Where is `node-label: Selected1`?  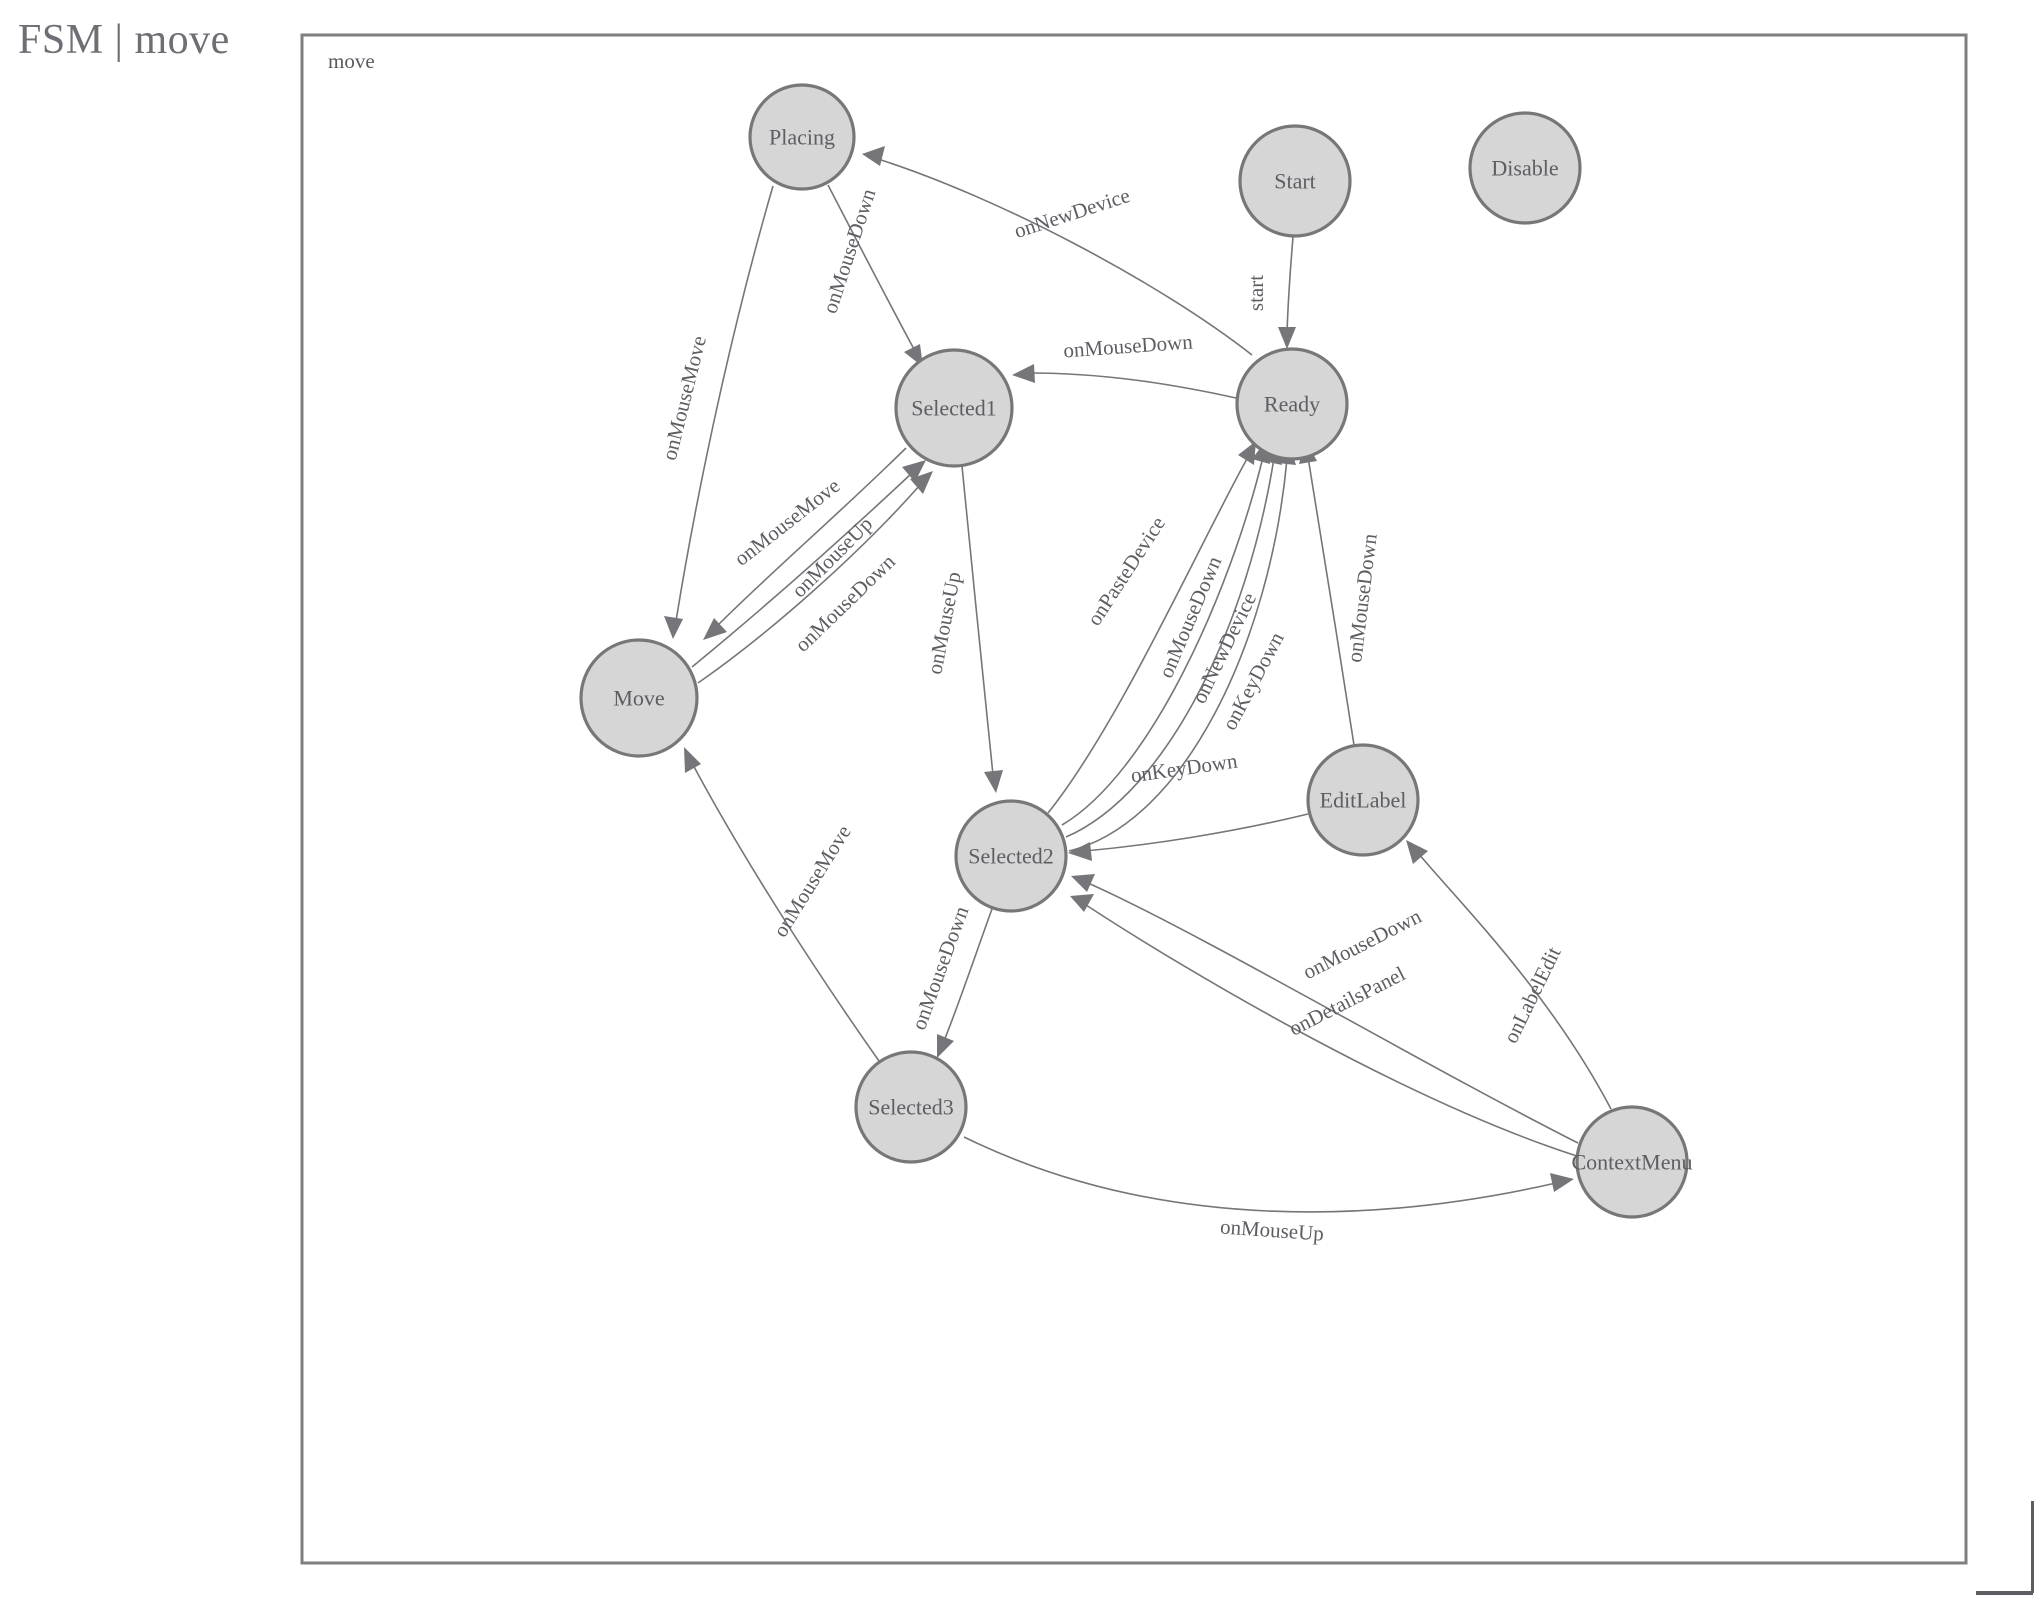 node-label: Selected1 is located at coordinates (954, 408).